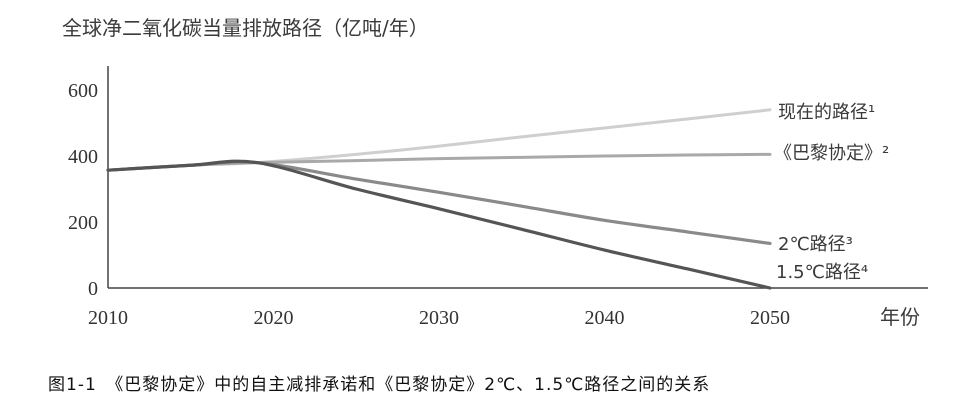 This screenshot has height=416, width=962. What do you see at coordinates (83, 223) in the screenshot?
I see `y-tick-label: 200` at bounding box center [83, 223].